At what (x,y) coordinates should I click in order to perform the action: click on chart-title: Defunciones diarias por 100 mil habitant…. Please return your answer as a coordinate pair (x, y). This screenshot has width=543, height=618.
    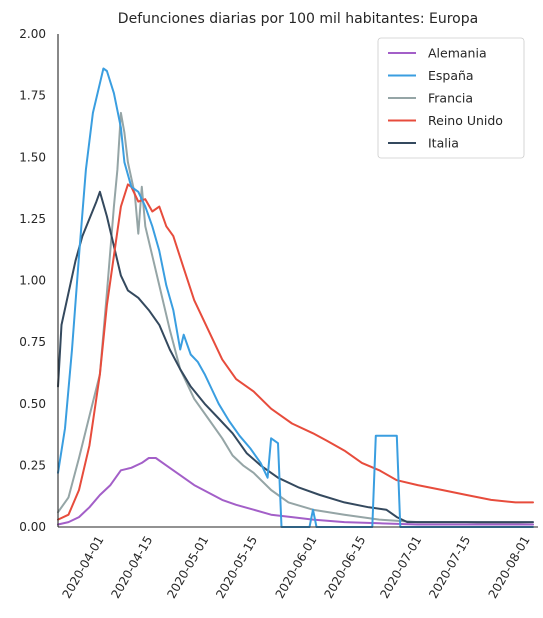
    Looking at the image, I should click on (298, 19).